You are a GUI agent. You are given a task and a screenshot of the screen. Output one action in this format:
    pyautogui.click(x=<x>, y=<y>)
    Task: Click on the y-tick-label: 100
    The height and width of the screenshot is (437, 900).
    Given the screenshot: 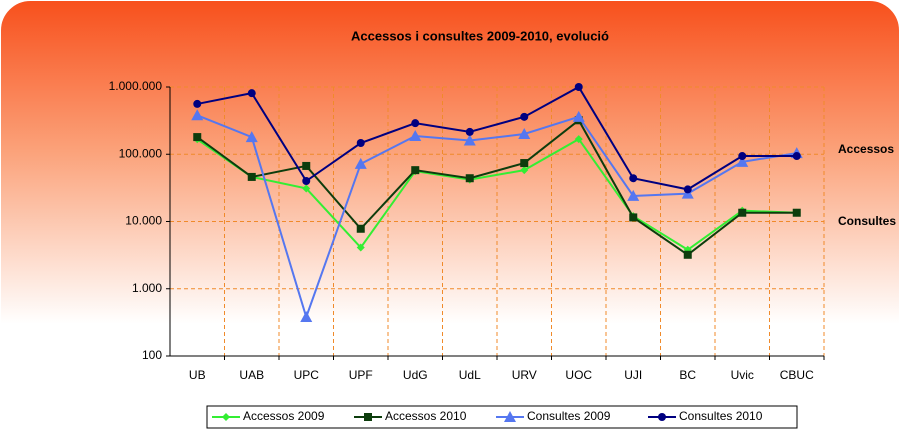 What is the action you would take?
    pyautogui.click(x=152, y=355)
    